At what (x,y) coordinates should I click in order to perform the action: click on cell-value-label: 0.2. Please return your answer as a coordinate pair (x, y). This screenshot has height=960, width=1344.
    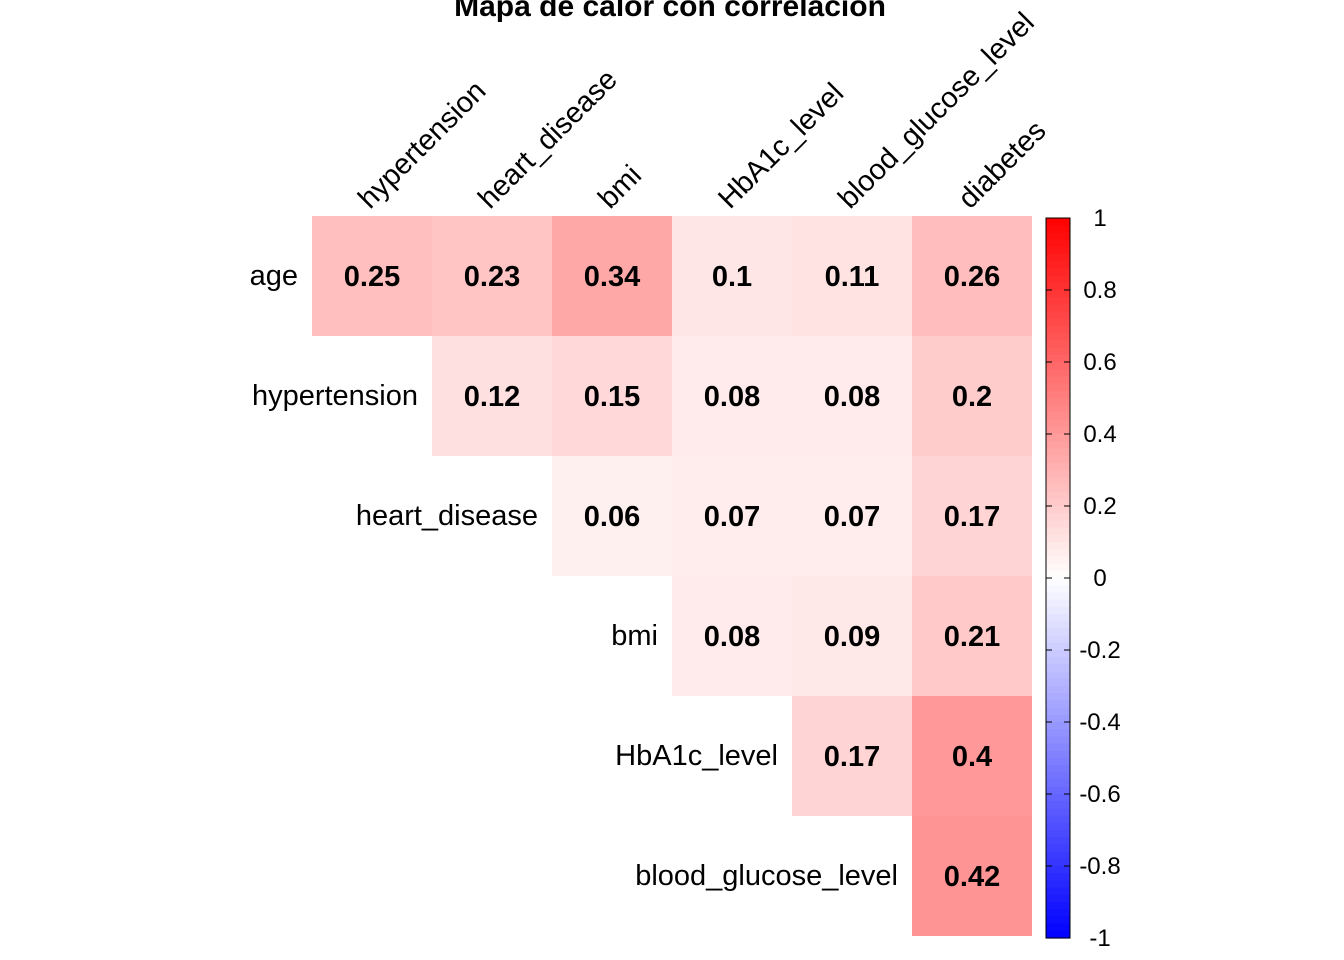
    Looking at the image, I should click on (972, 397).